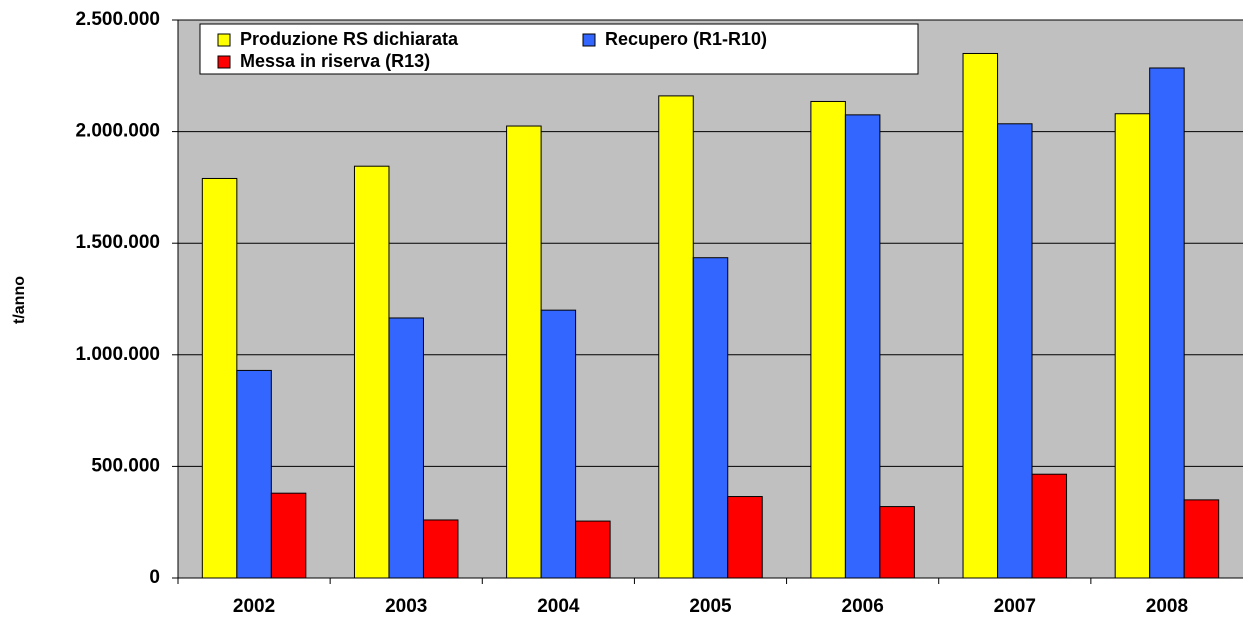 Image resolution: width=1244 pixels, height=619 pixels. Describe the element at coordinates (117, 242) in the screenshot. I see `y-tick-label: 1.500.000` at that location.